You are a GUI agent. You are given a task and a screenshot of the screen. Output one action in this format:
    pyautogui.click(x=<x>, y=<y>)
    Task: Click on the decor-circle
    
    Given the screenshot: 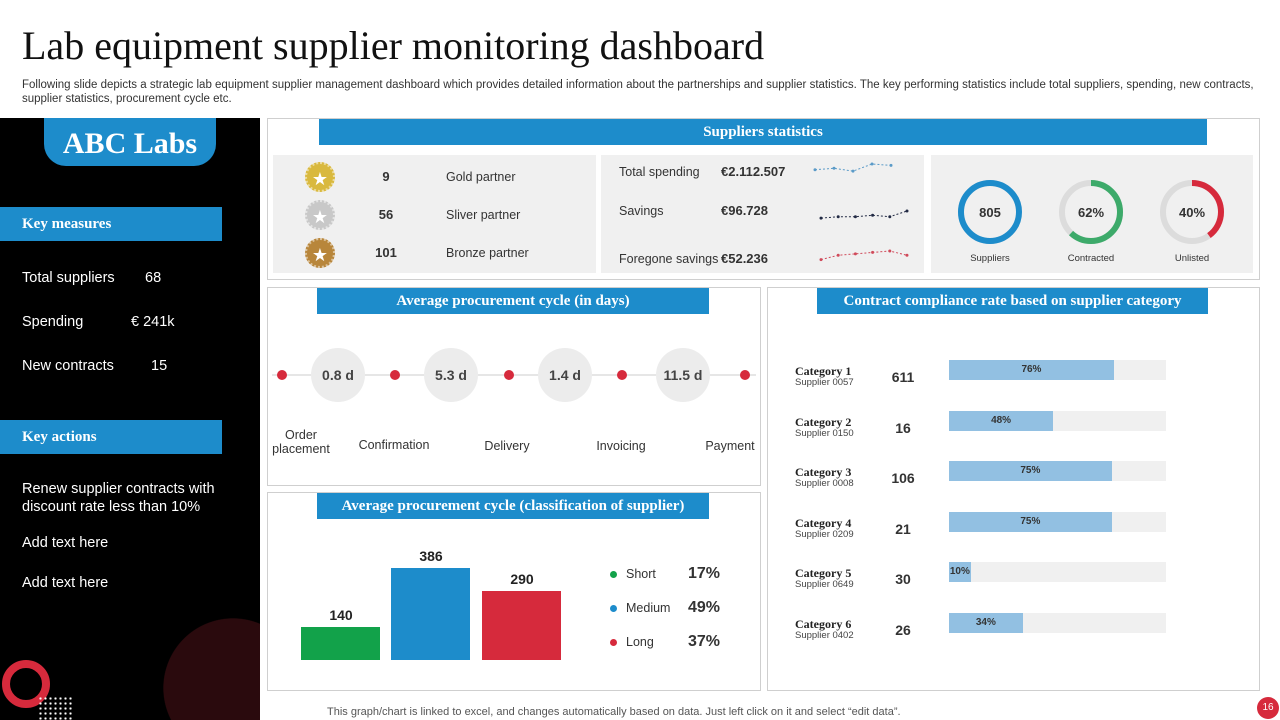 What is the action you would take?
    pyautogui.click(x=211, y=669)
    